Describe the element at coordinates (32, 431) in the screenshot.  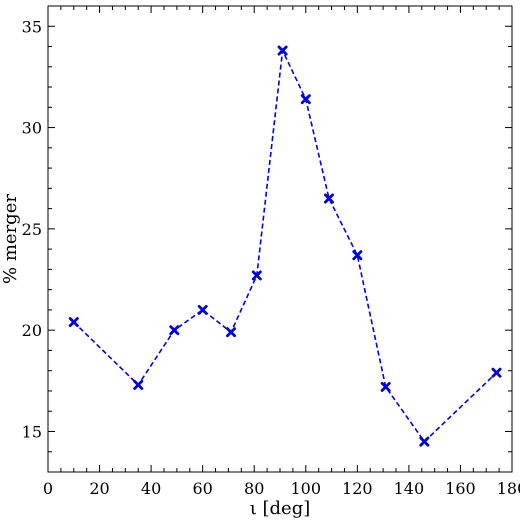
I see `y-tick-label: 15` at that location.